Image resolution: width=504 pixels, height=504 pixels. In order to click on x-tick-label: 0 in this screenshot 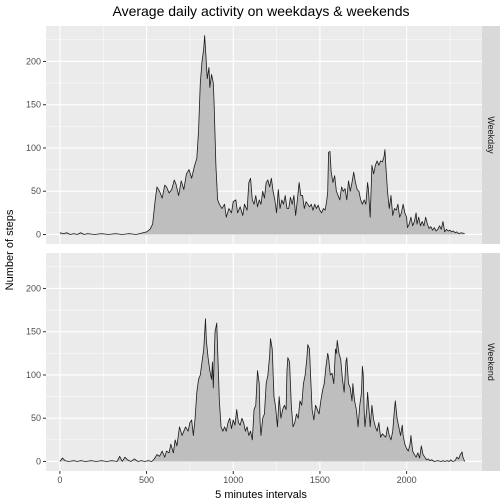, I will do `click(59, 480)`.